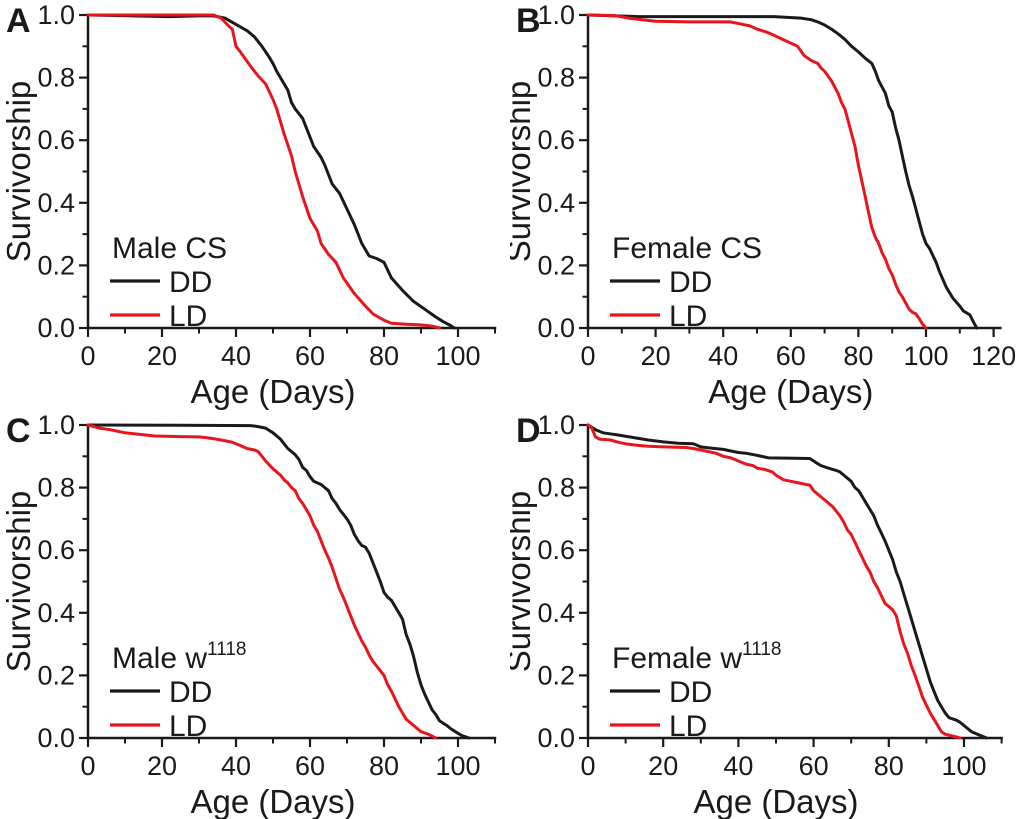 This screenshot has width=1020, height=819. Describe the element at coordinates (528, 21) in the screenshot. I see `panel-b-letter: B` at that location.